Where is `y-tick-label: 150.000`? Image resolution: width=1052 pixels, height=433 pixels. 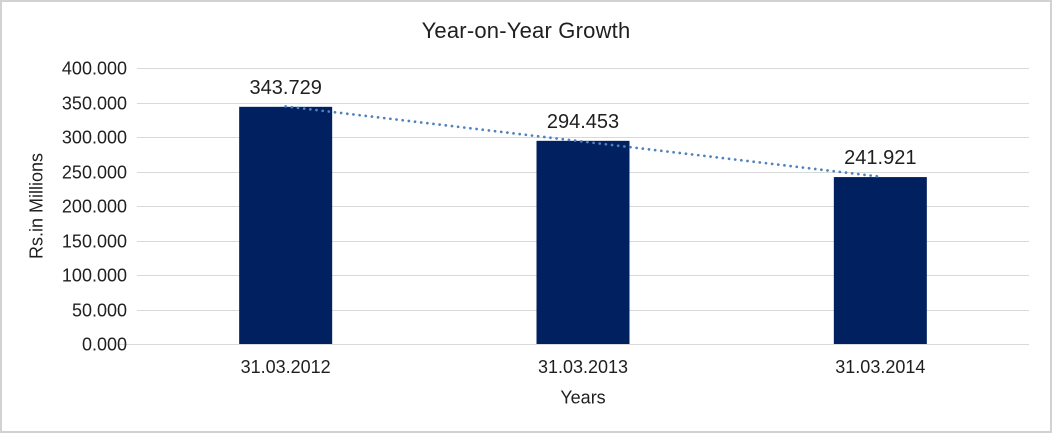
y-tick-label: 150.000 is located at coordinates (94, 242).